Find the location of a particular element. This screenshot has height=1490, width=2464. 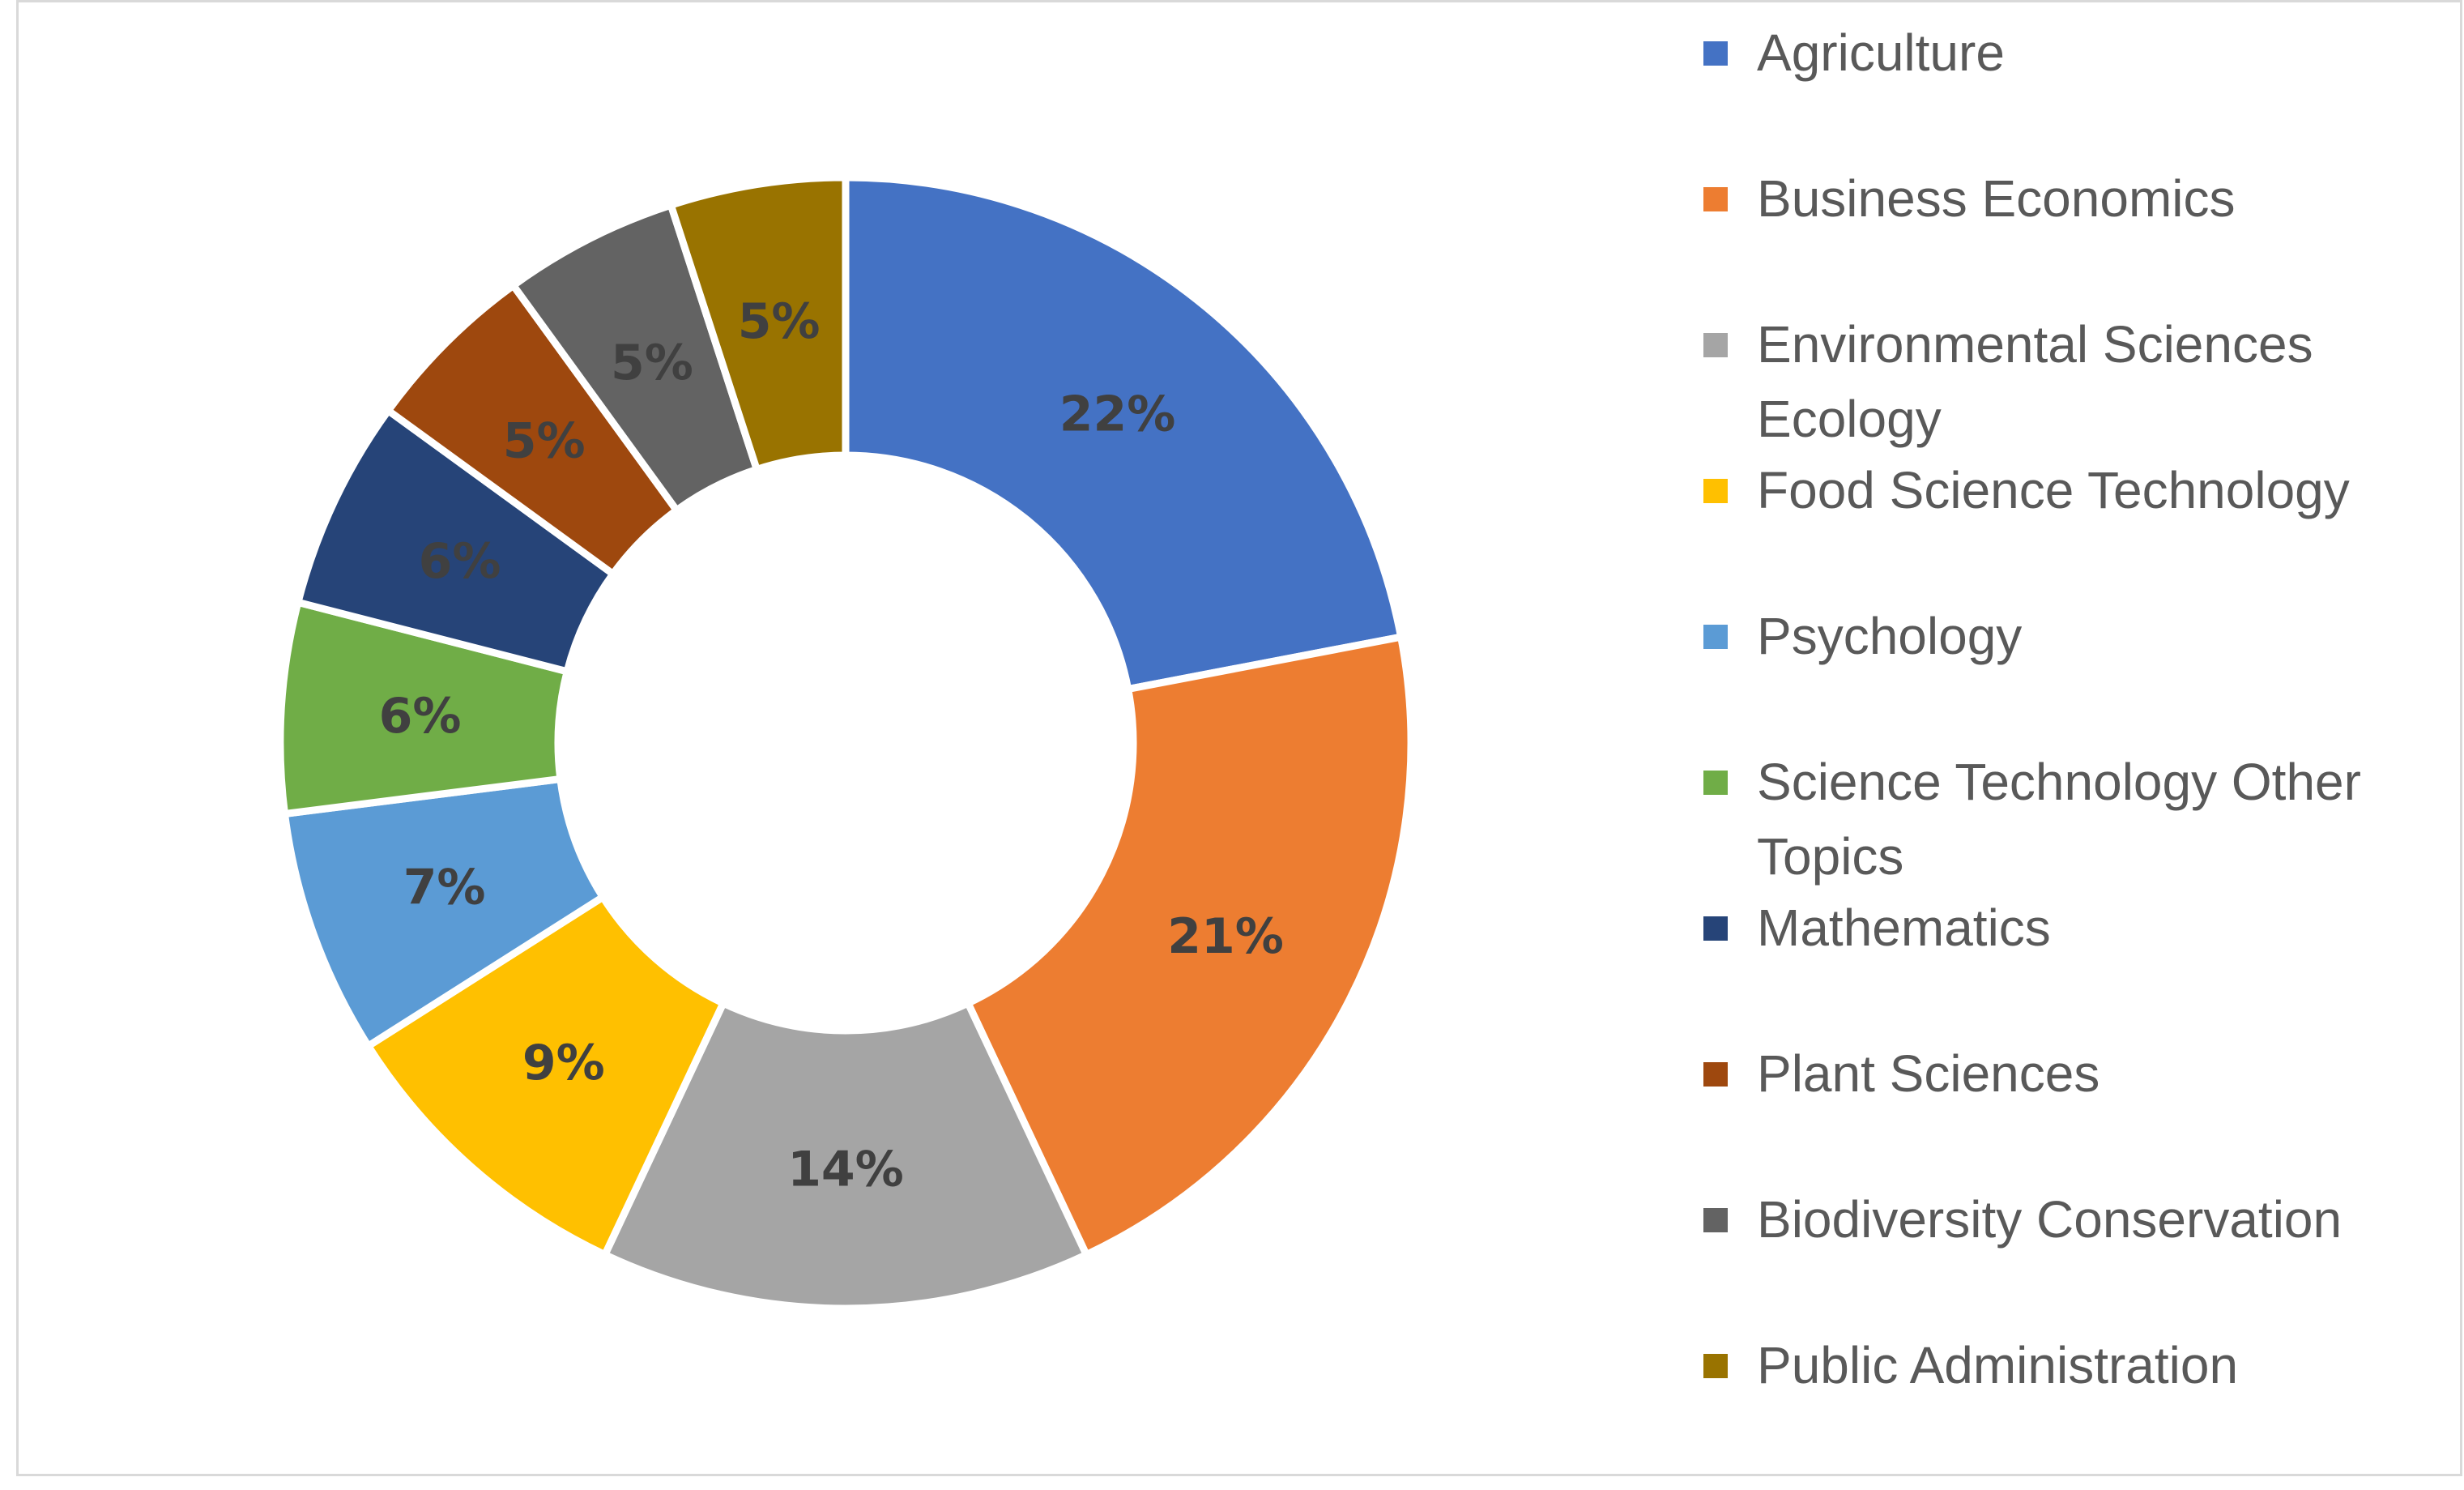

legend-label: Mathematics is located at coordinates (1904, 928).